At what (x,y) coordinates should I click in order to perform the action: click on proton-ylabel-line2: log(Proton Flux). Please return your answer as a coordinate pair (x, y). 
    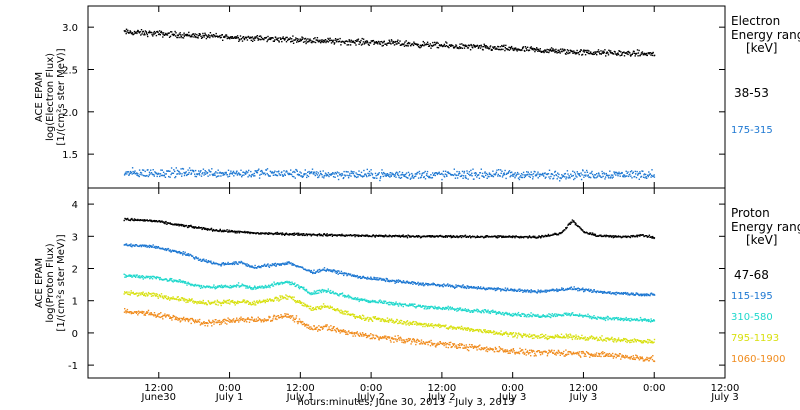
    Looking at the image, I should click on (50, 282).